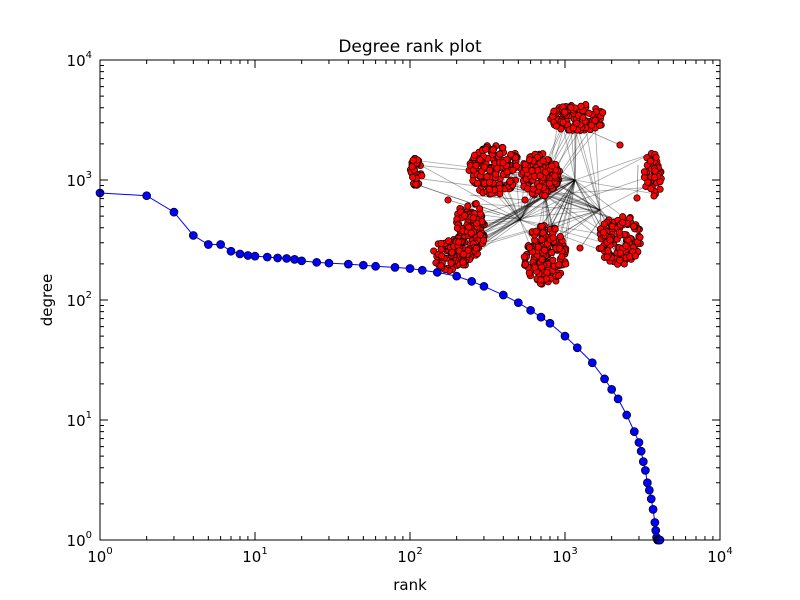 This screenshot has width=800, height=600. Describe the element at coordinates (264, 551) in the screenshot. I see `x-tick-exponent: 1` at that location.